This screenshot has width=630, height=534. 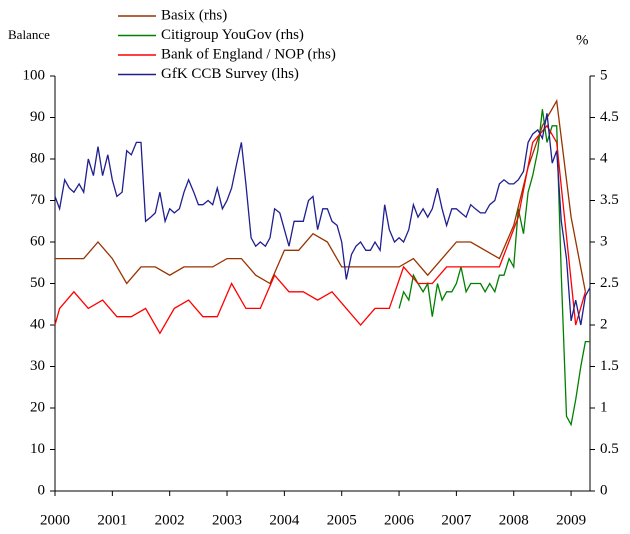 What do you see at coordinates (37, 241) in the screenshot?
I see `y-tick-label: 60` at bounding box center [37, 241].